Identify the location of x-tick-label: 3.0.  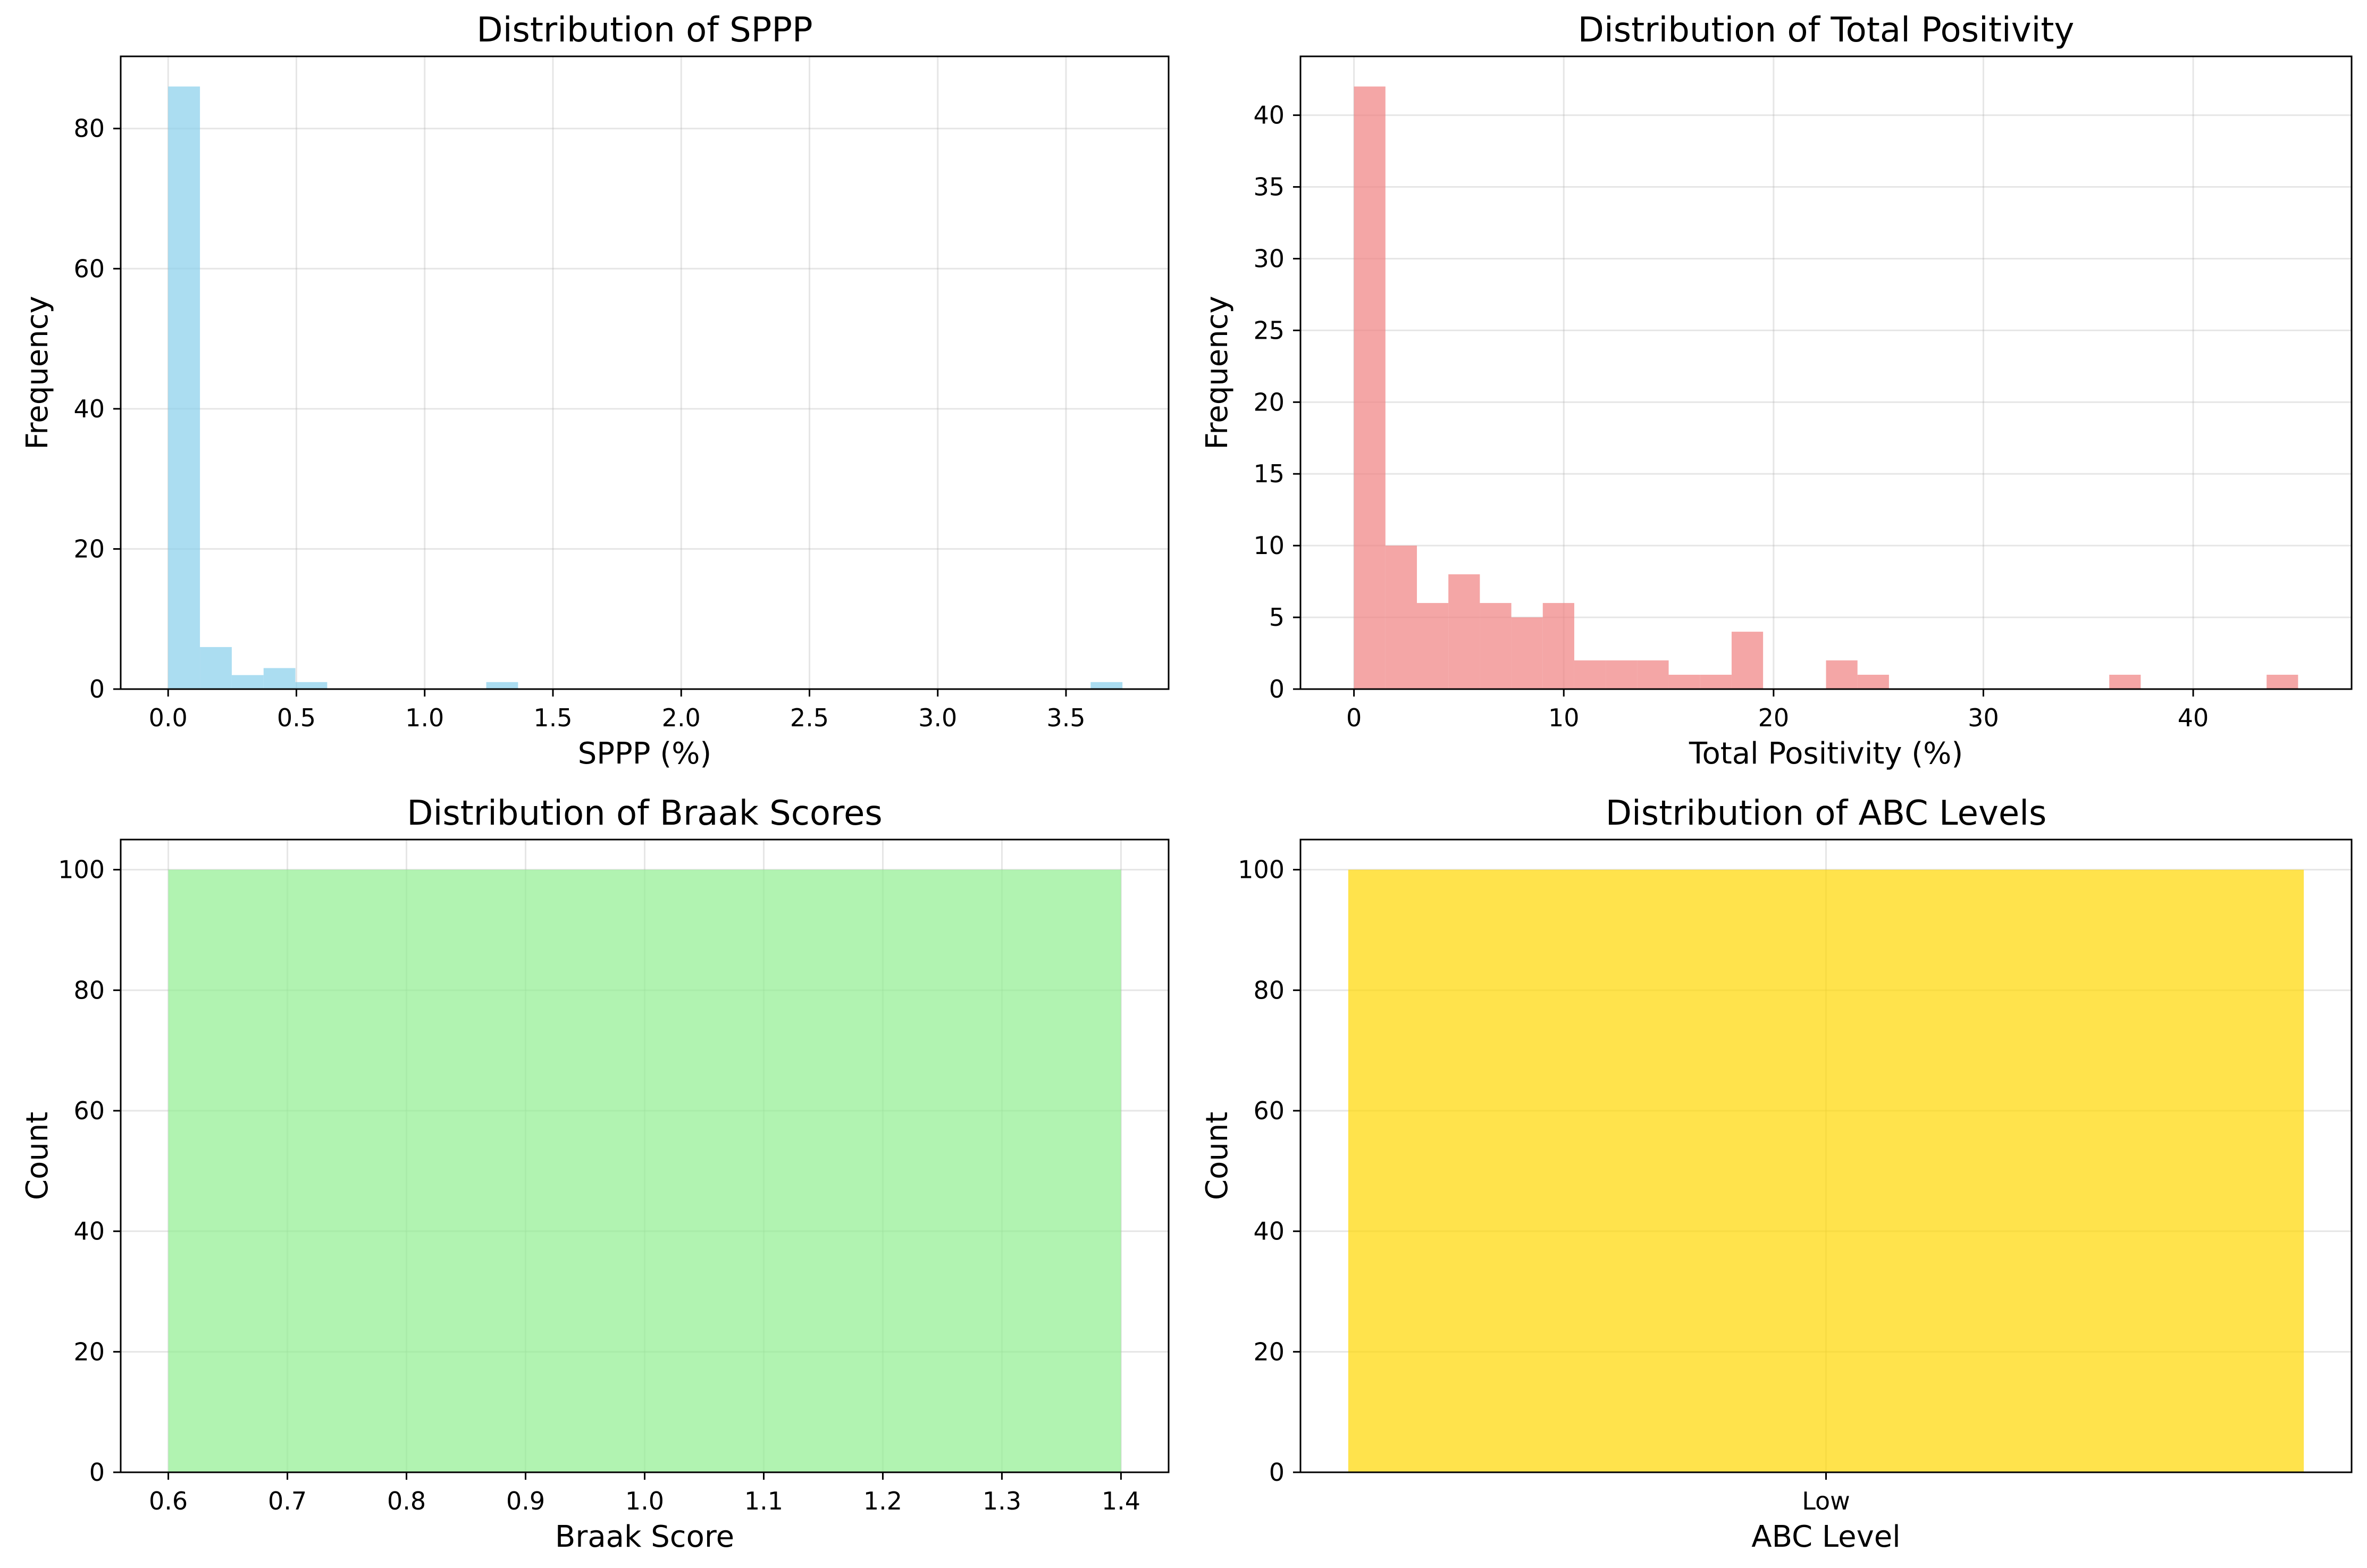
(937, 718).